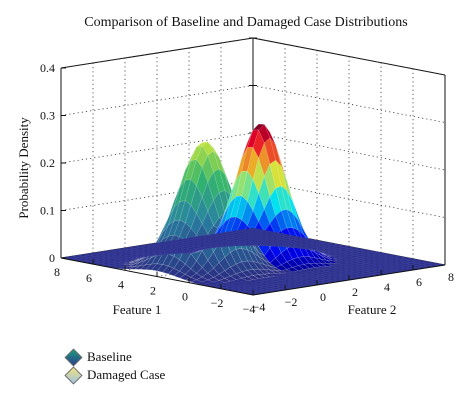  Describe the element at coordinates (355, 292) in the screenshot. I see `y-tick-label: 2` at that location.